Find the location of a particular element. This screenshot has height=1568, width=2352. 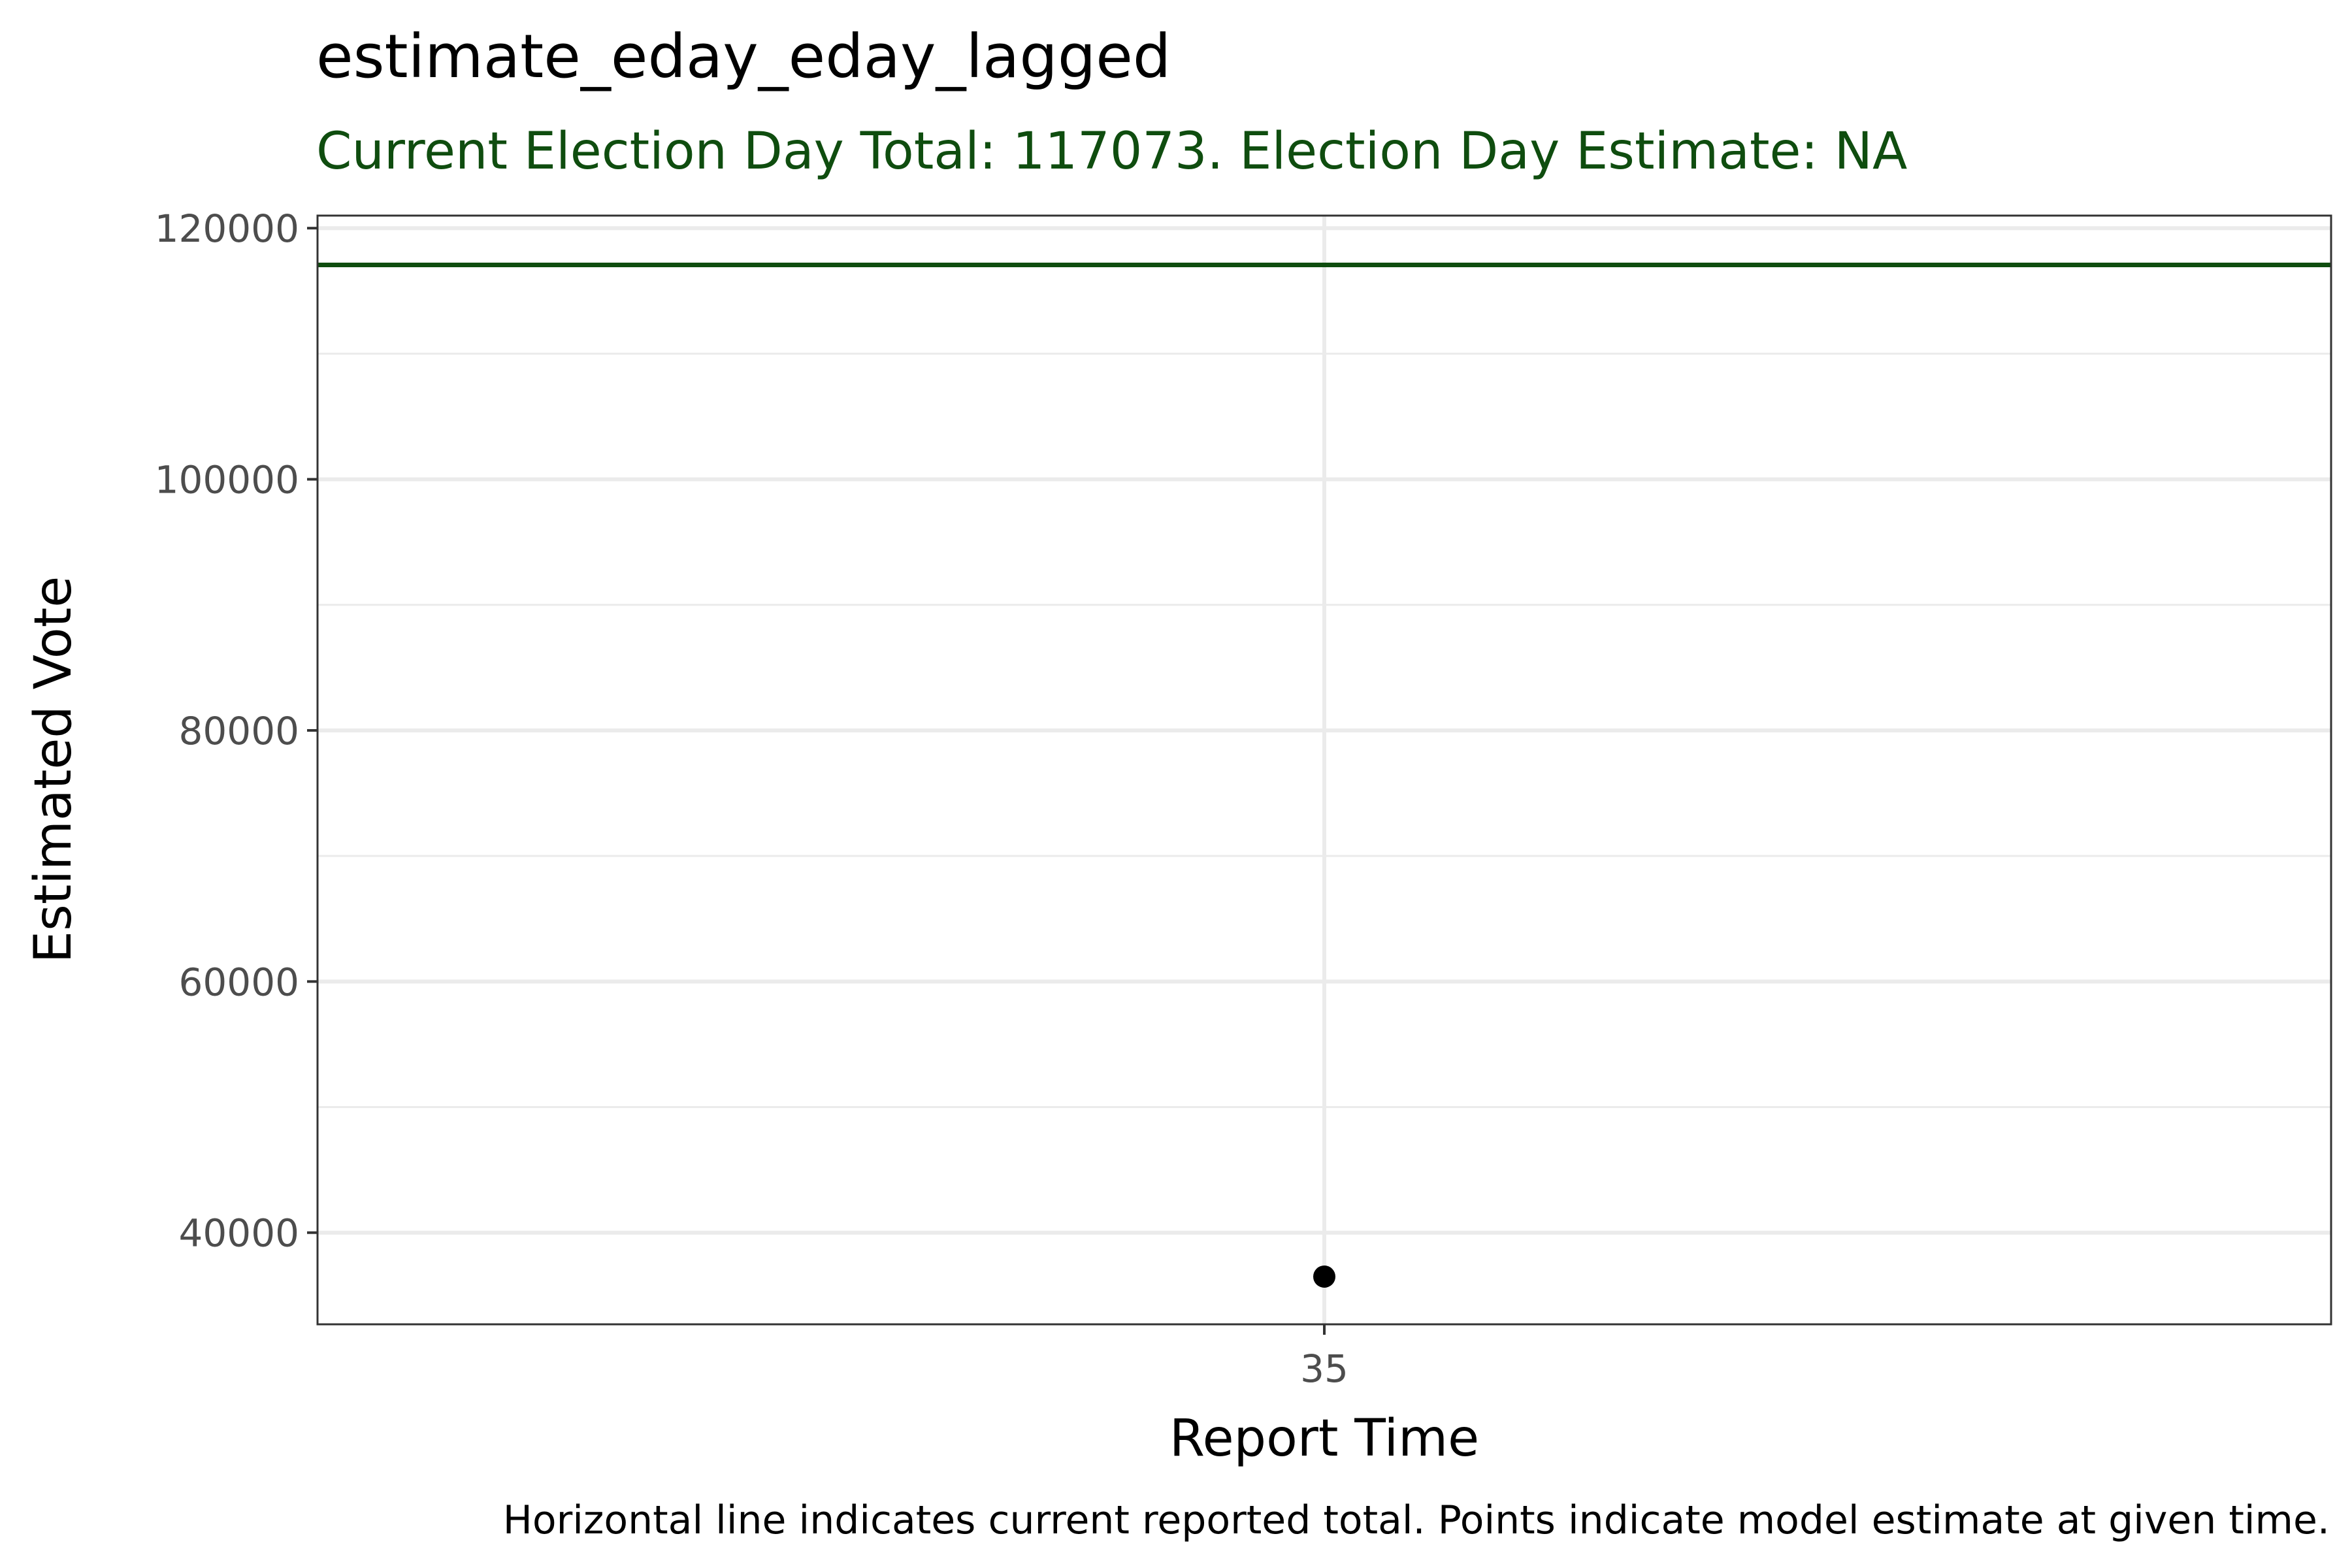

y-tick-label: 60000 is located at coordinates (238, 982).